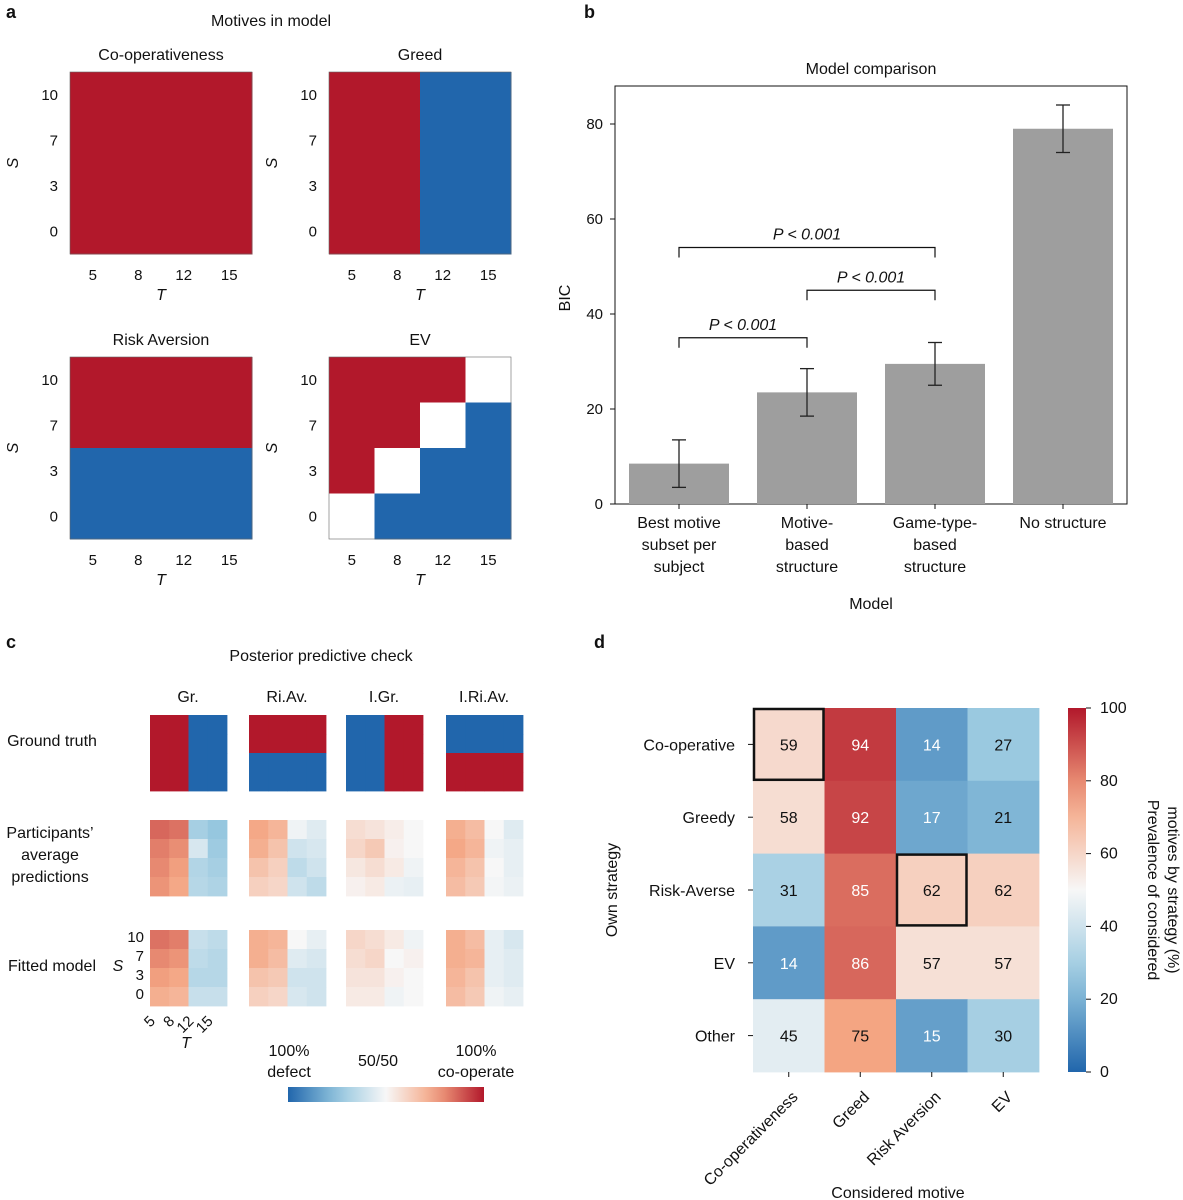  What do you see at coordinates (1152, 890) in the screenshot?
I see `panel-d-colorbar-label-1: Prevalence of considered` at bounding box center [1152, 890].